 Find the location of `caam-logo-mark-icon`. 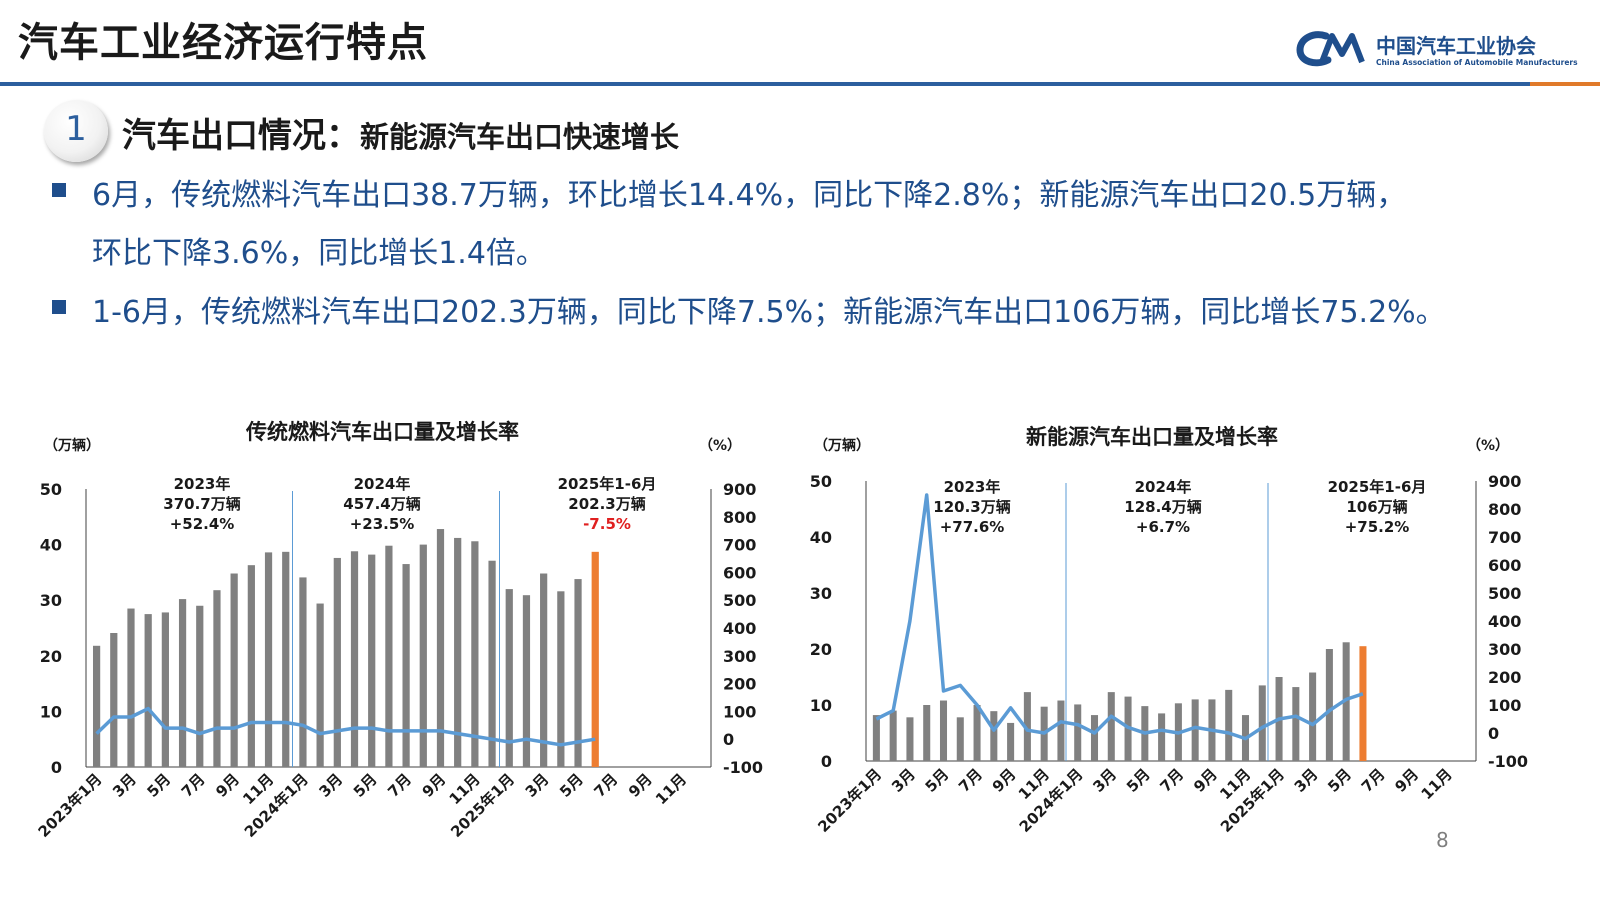

caam-logo-mark-icon is located at coordinates (1330, 49).